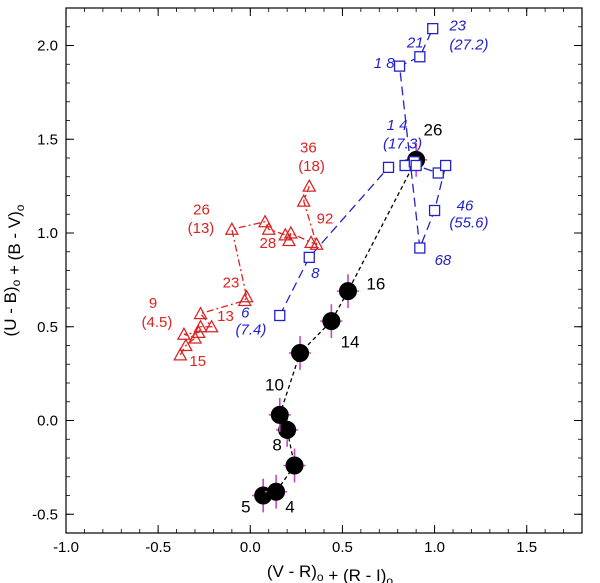  I want to click on x-tick-label: 1.0, so click(434, 547).